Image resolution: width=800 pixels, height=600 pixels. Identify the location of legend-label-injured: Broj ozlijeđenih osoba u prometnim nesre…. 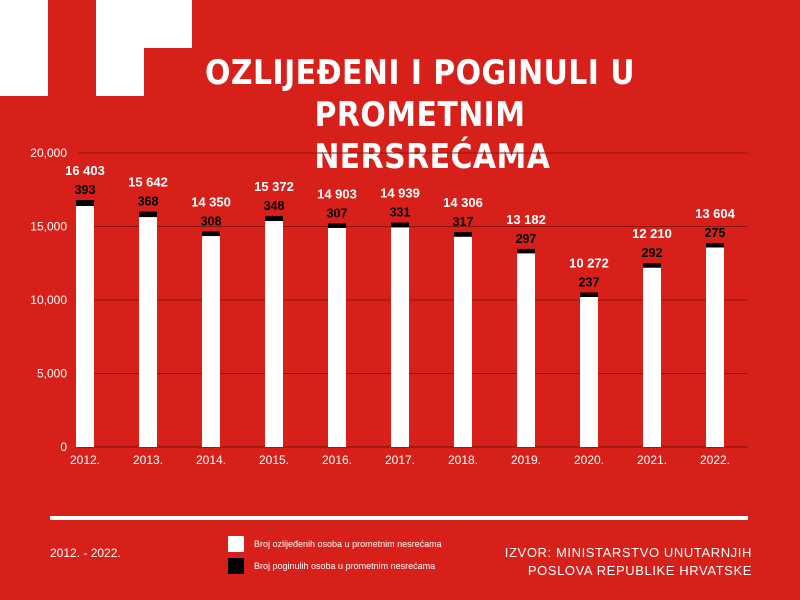
(348, 544).